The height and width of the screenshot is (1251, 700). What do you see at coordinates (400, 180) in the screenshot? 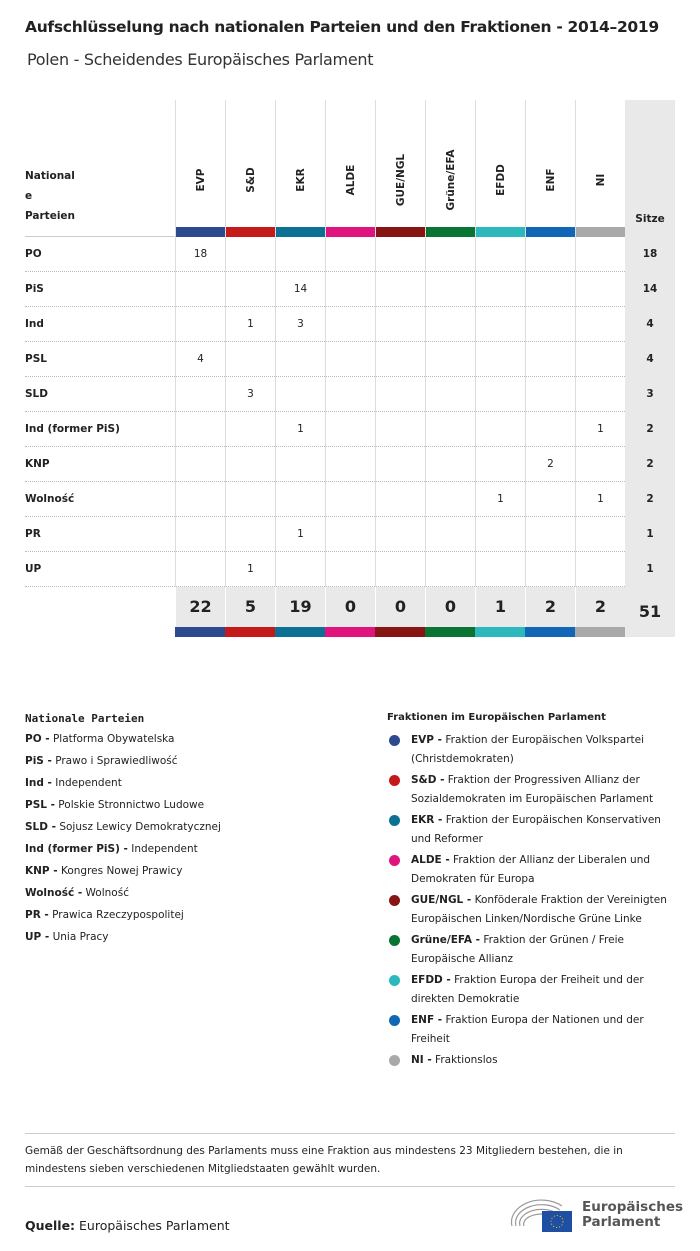
I see `group-label: GUE/NGL` at bounding box center [400, 180].